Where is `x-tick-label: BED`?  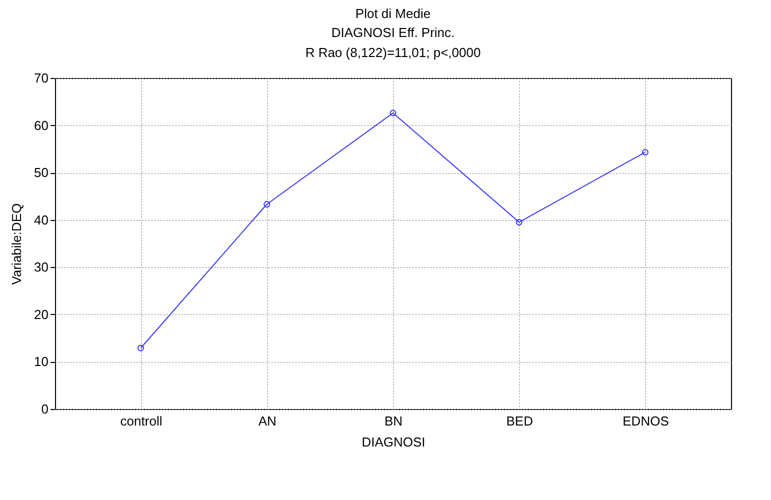 x-tick-label: BED is located at coordinates (519, 421).